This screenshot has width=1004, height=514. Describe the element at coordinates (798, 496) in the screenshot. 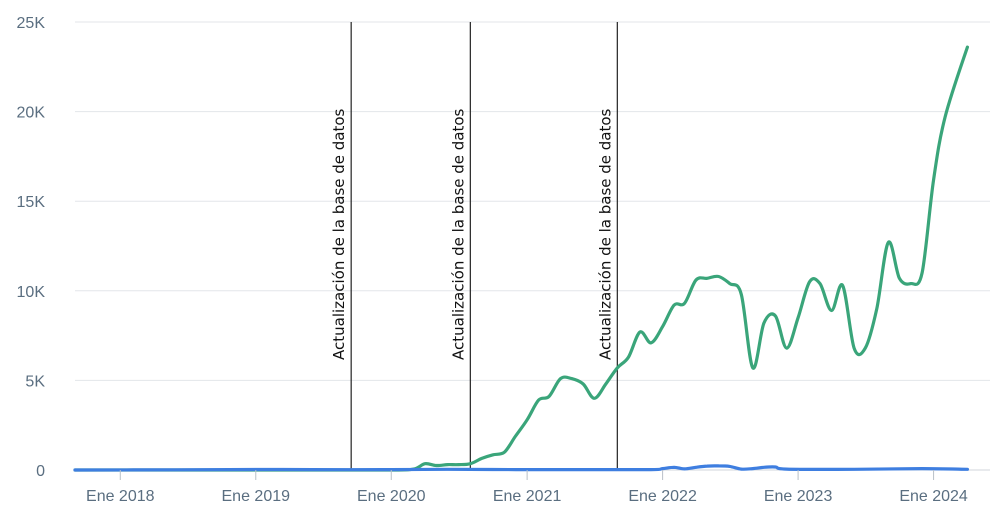

I see `x-tick-label: Ene 2023` at that location.